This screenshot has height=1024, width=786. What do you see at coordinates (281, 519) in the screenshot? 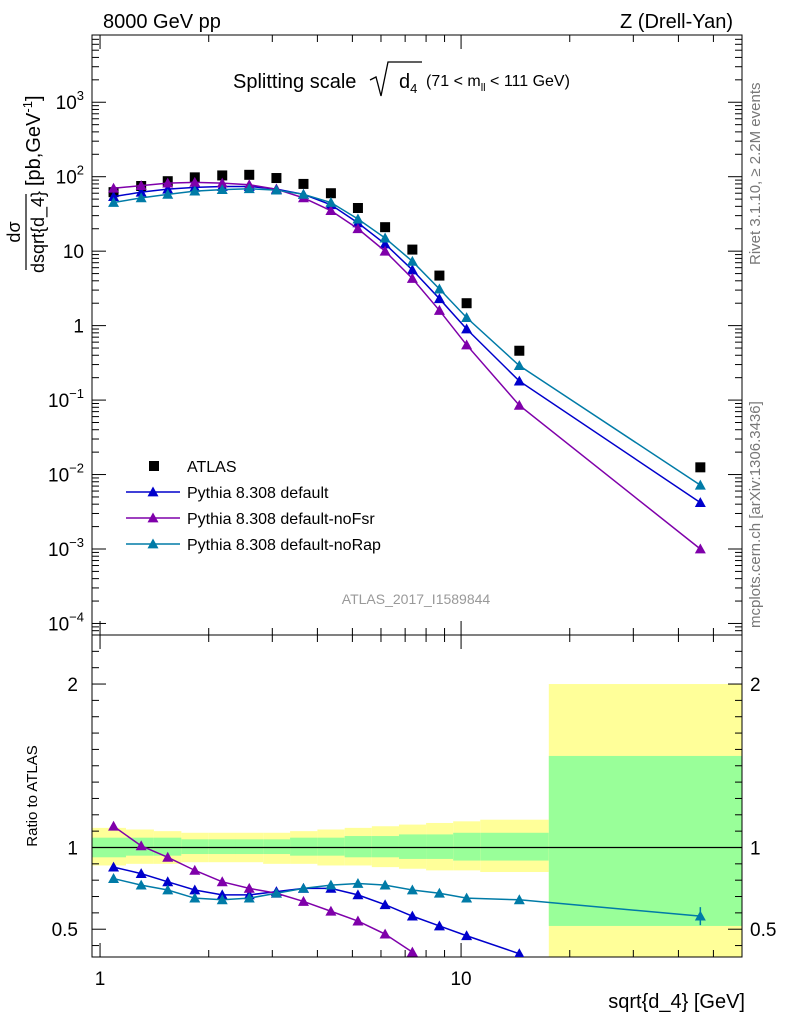
I see `legend-label-noFsr: Pythia 8.308 default-noFsr` at bounding box center [281, 519].